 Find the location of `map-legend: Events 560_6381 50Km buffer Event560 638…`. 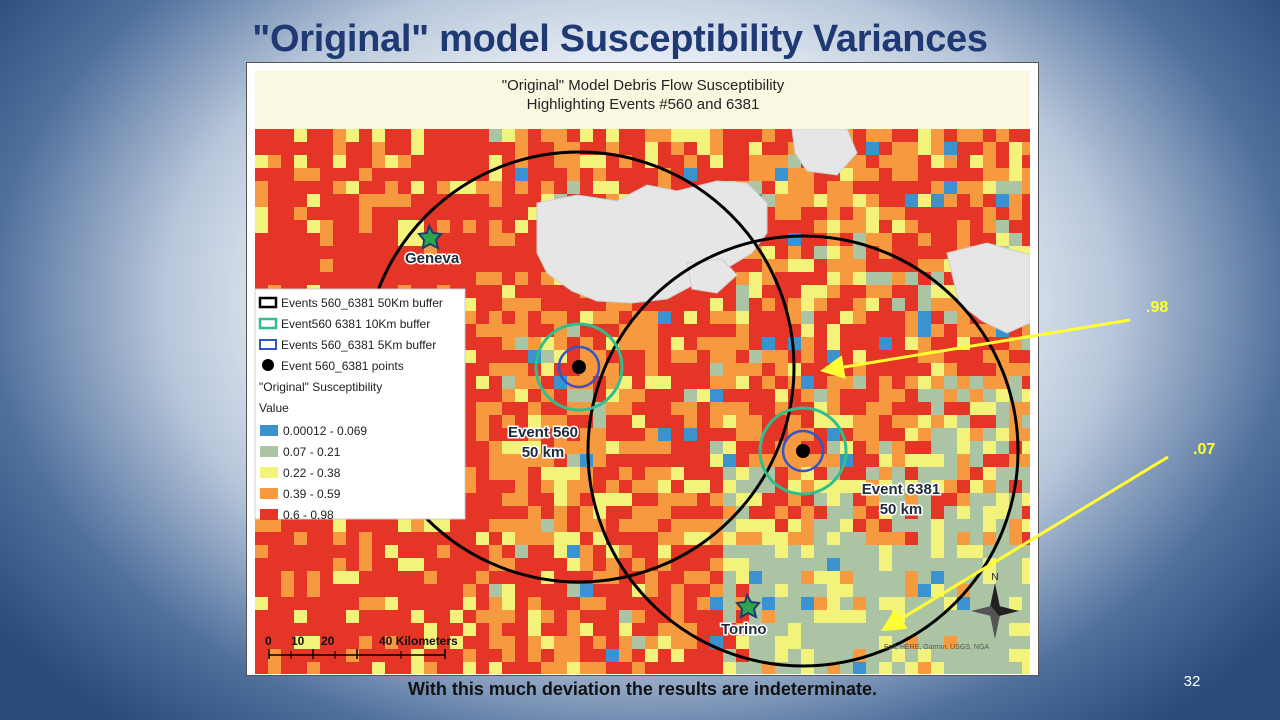

map-legend: Events 560_6381 50Km buffer Event560 638… is located at coordinates (360, 405).